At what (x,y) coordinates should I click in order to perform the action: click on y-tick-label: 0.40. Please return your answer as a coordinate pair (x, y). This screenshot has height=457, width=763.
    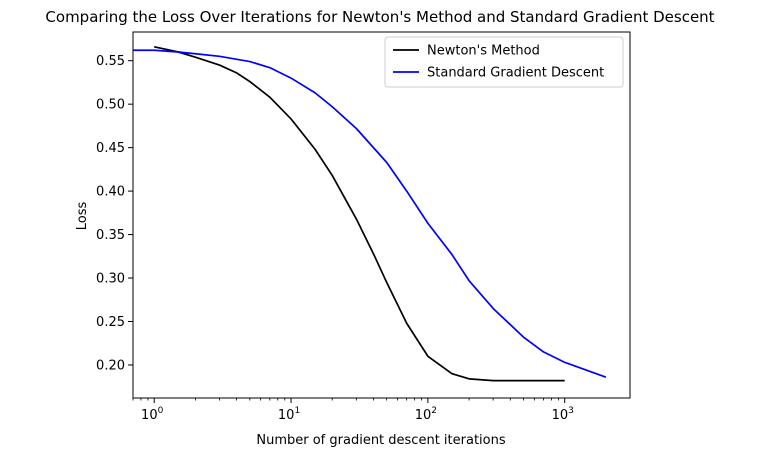
    Looking at the image, I should click on (110, 192).